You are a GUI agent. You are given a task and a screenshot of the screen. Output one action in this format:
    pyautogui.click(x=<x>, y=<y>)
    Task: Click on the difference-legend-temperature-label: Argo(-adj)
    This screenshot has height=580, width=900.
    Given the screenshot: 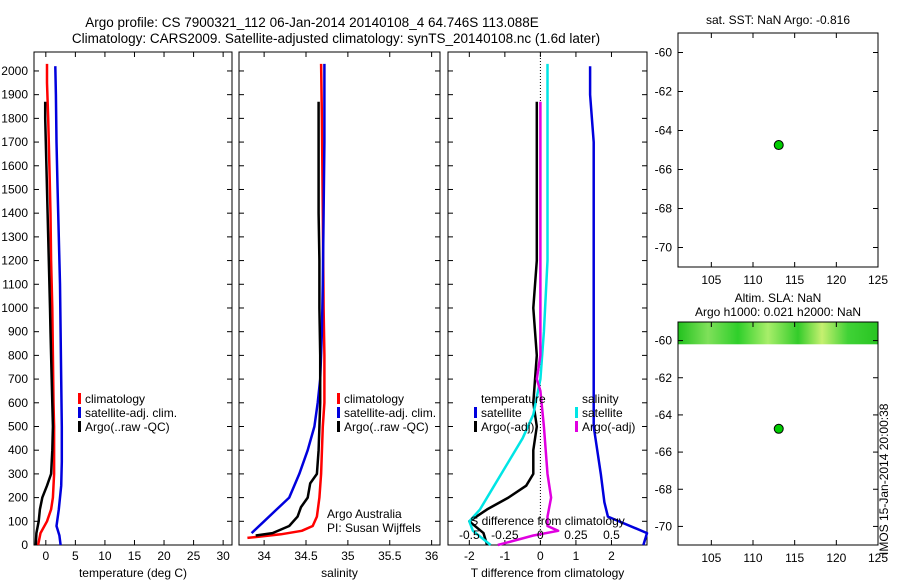 What is the action you would take?
    pyautogui.click(x=507, y=427)
    